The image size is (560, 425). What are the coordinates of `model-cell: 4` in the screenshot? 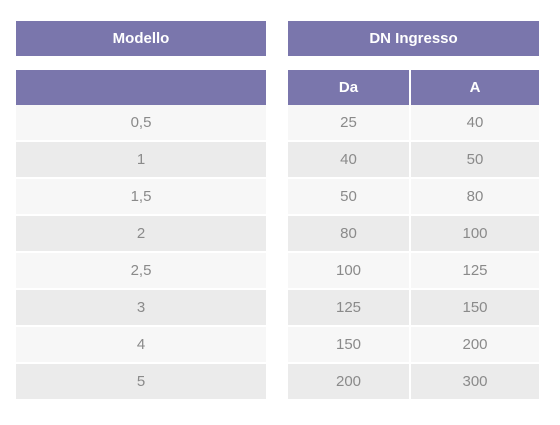 It's located at (141, 345).